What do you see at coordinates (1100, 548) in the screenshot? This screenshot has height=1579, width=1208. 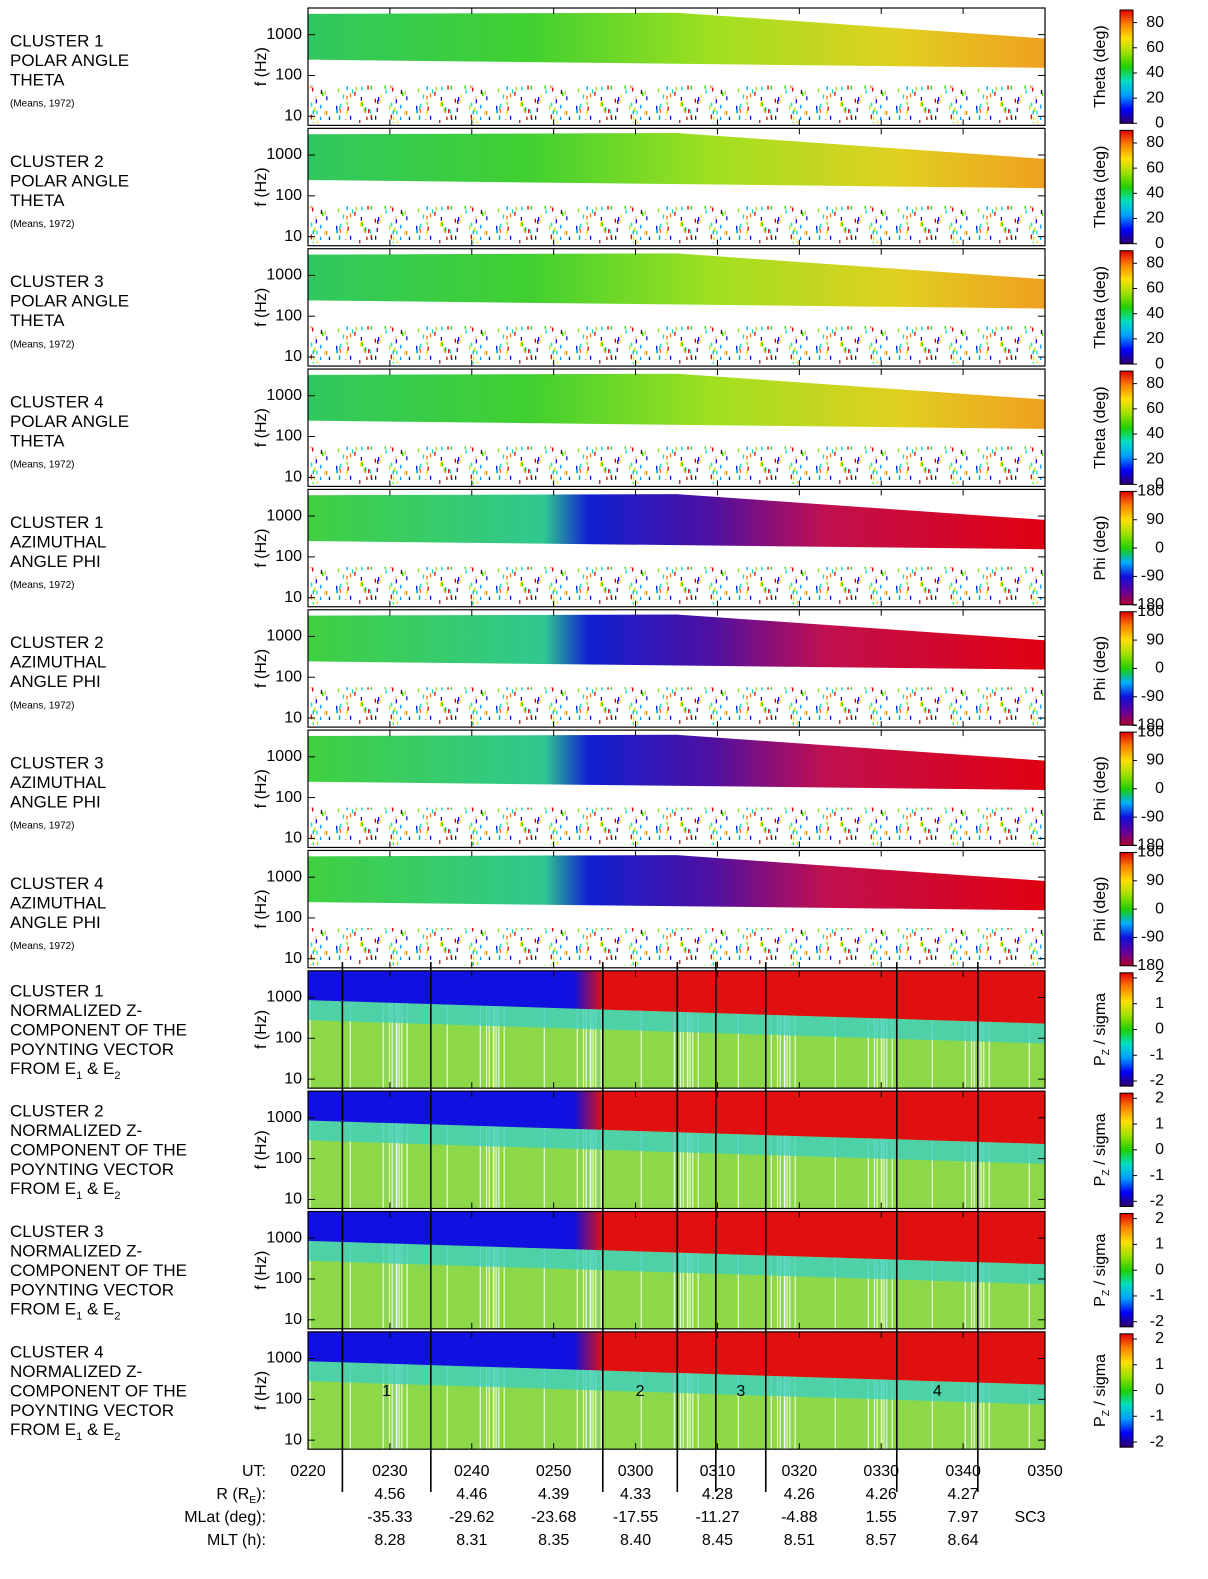 I see `colorbar-label: Phi (deg)` at bounding box center [1100, 548].